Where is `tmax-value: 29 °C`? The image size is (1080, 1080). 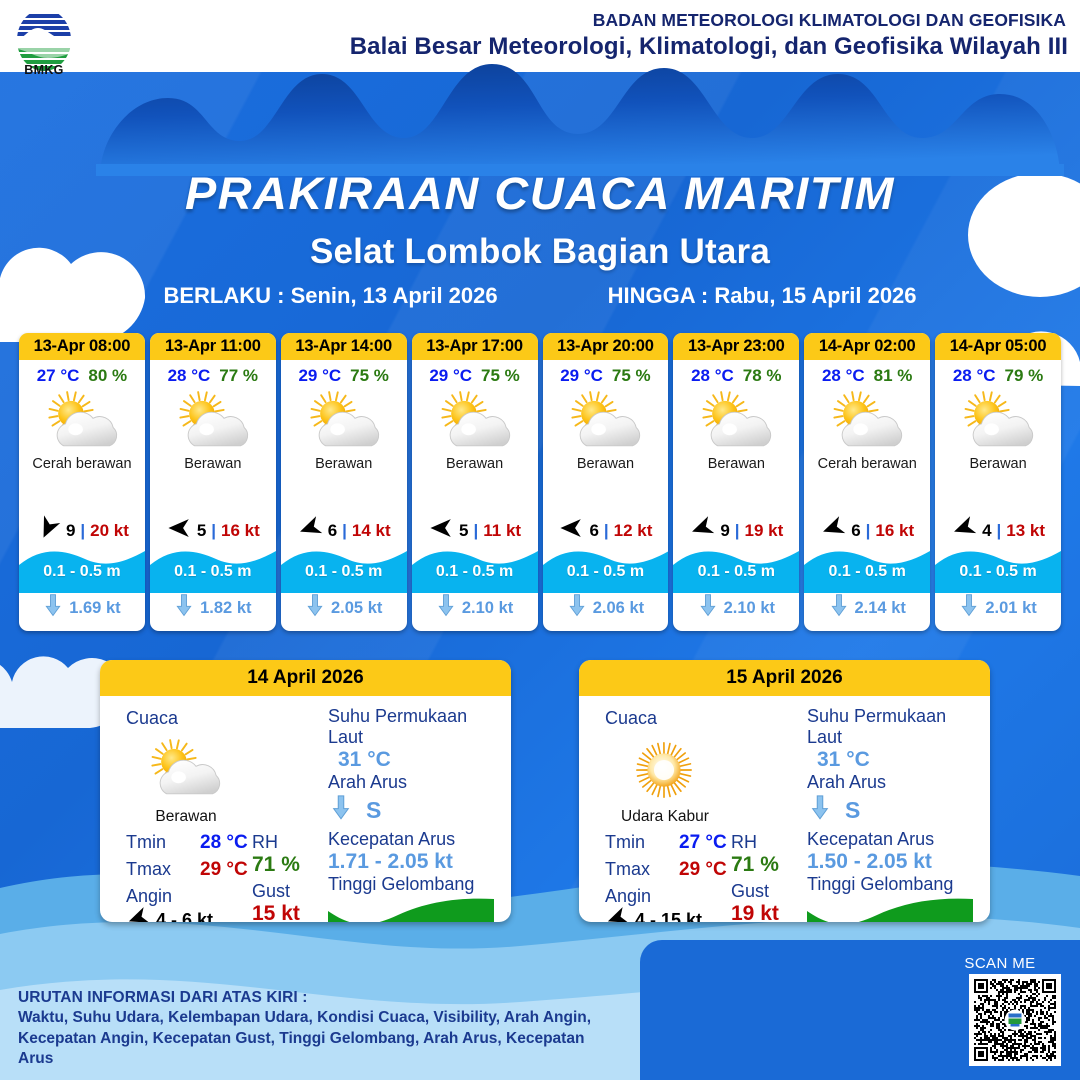 tmax-value: 29 °C is located at coordinates (224, 869).